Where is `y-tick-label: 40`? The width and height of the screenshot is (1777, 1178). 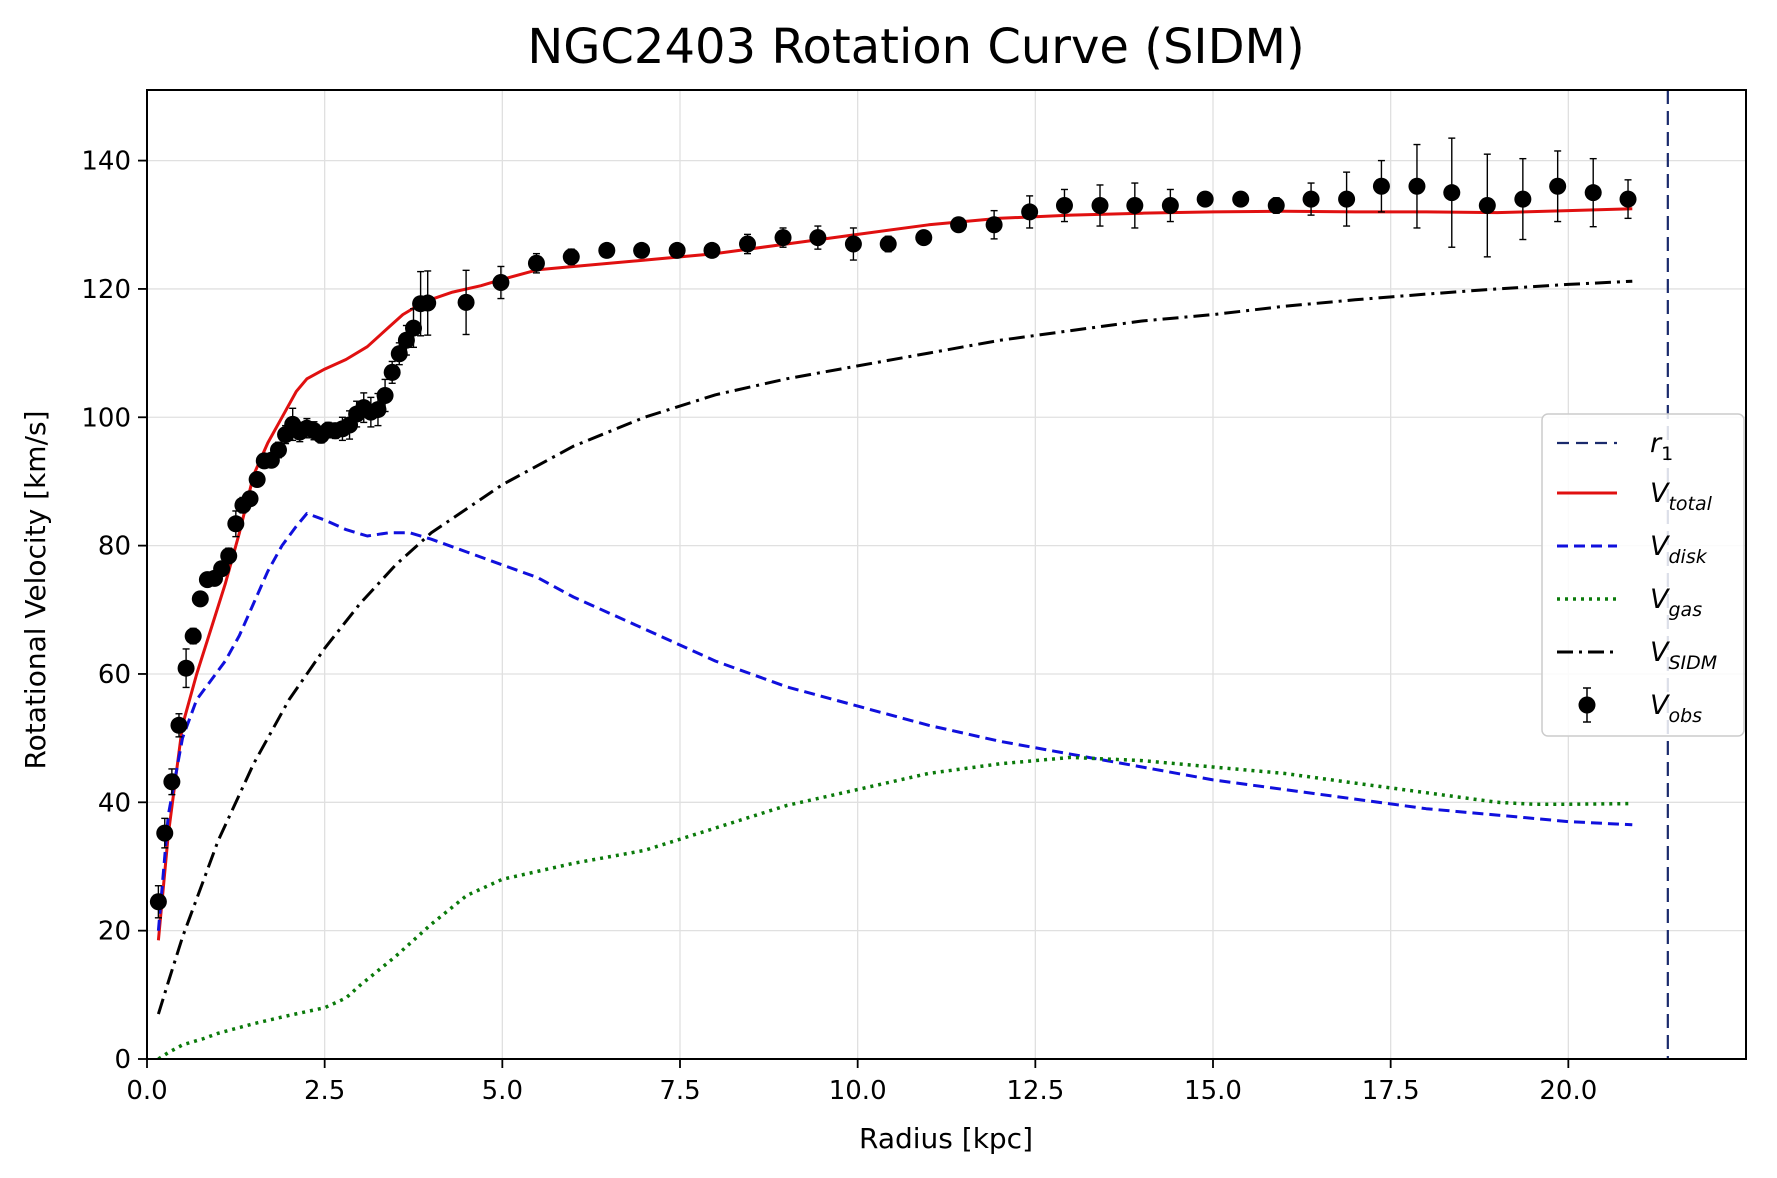
y-tick-label: 40 is located at coordinates (114, 803).